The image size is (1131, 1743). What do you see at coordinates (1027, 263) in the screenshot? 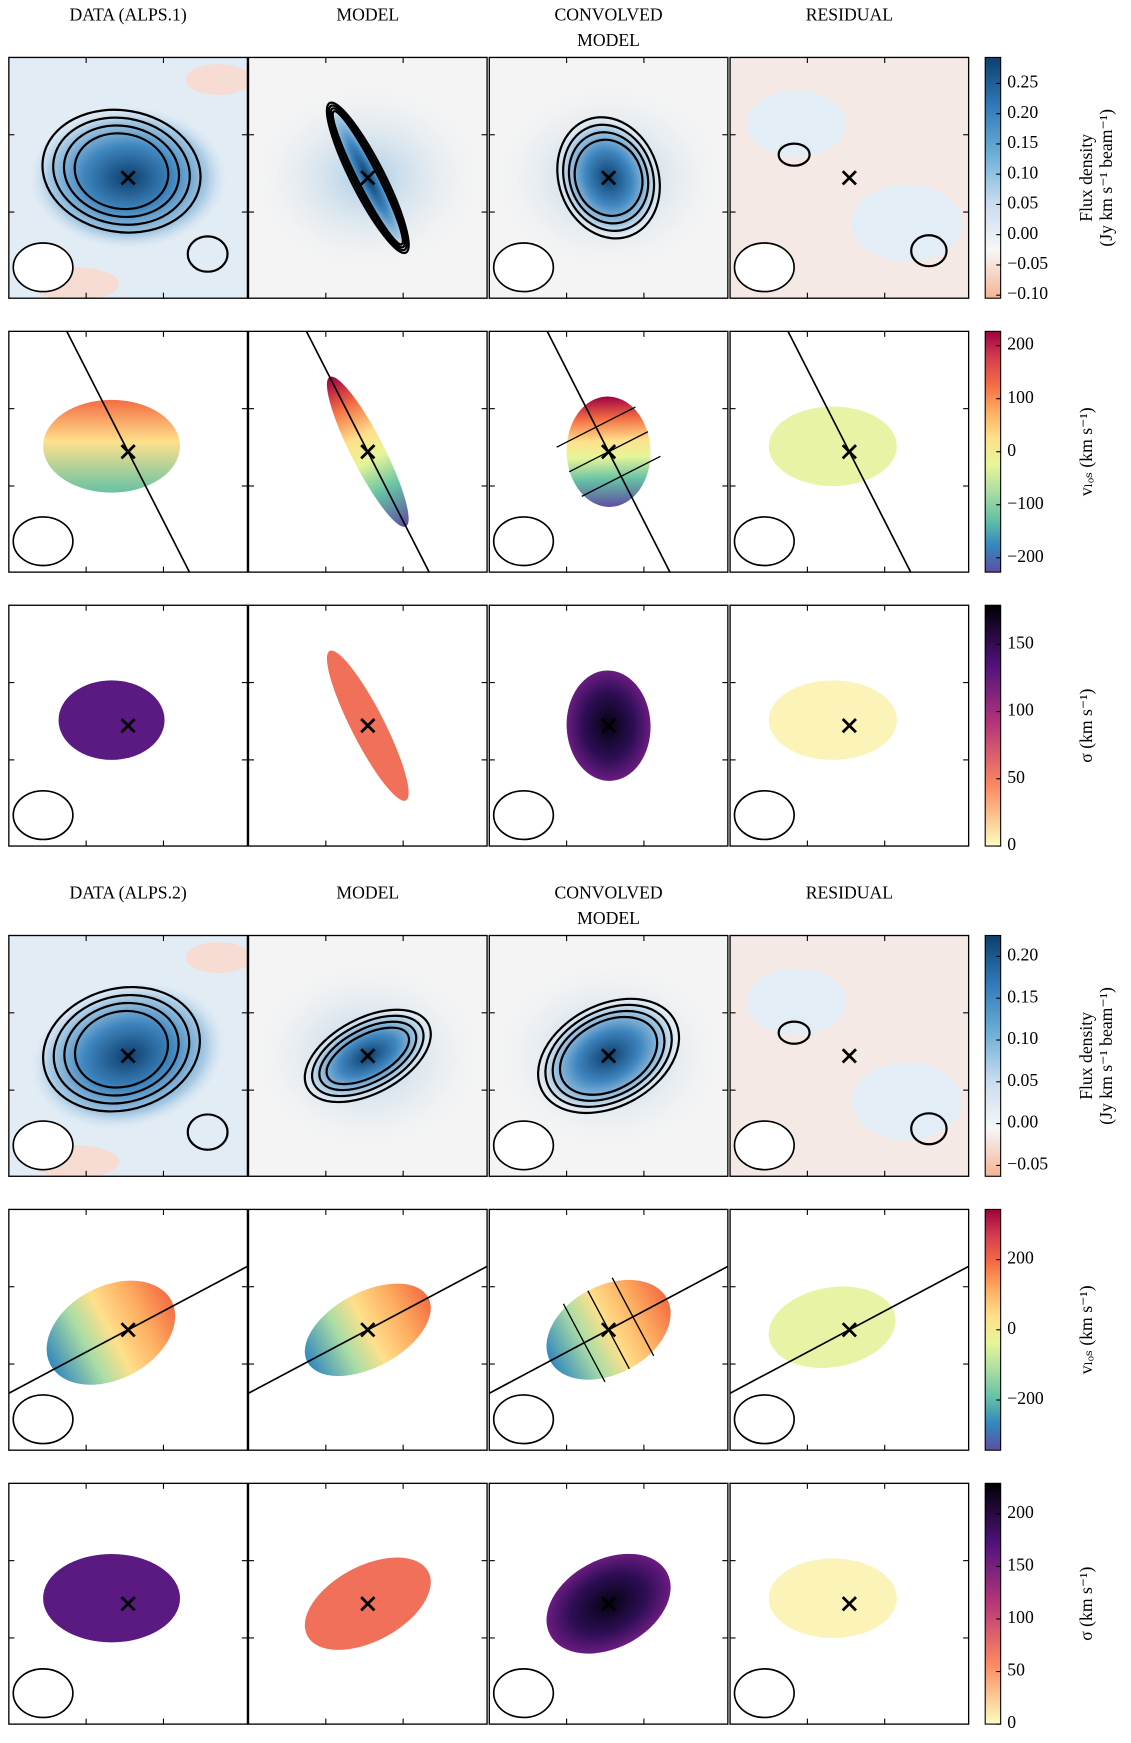
I see `colorbar-tick-label: −0.05` at bounding box center [1027, 263].